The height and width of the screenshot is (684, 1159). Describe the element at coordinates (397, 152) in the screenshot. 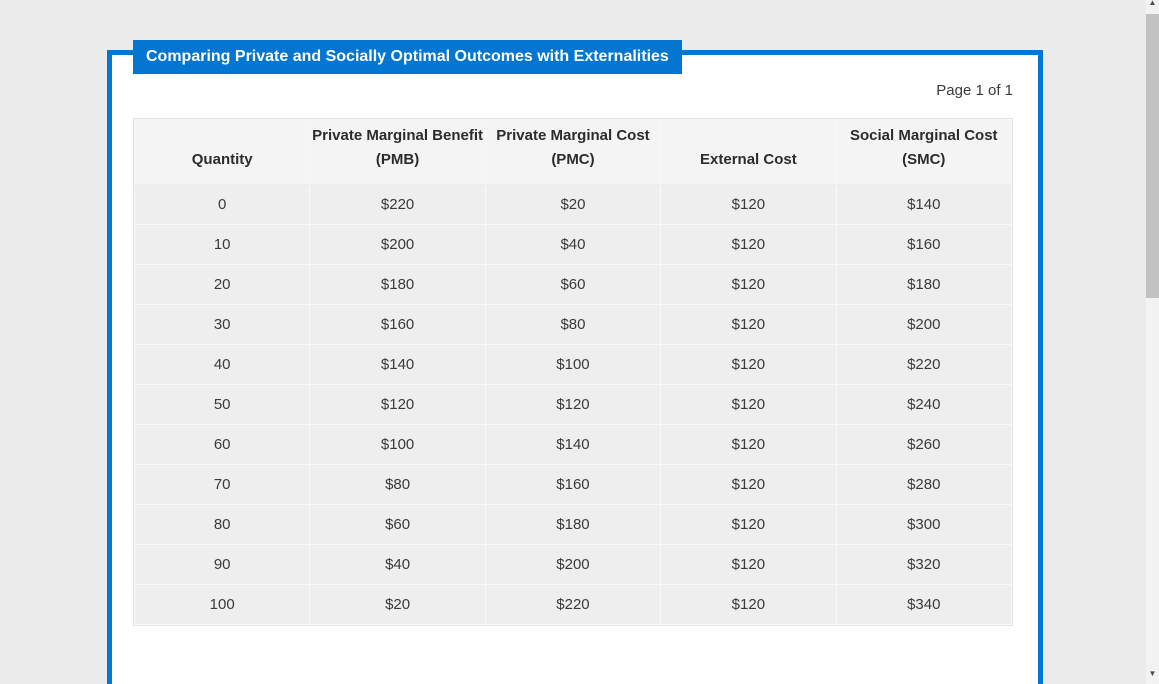

I see `column-header-pmb: Private Marginal Benefit (PMB)` at that location.